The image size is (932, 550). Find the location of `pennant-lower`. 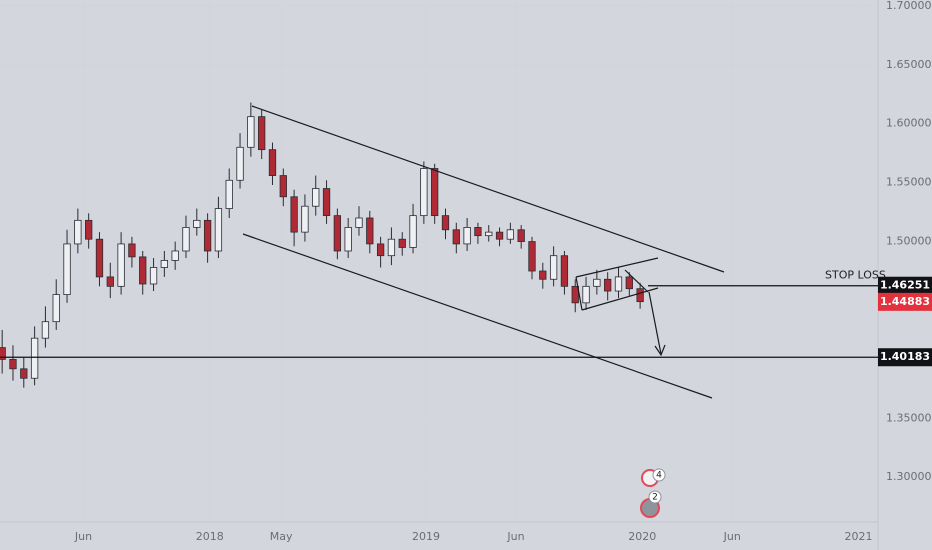

pennant-lower is located at coordinates (620, 299).